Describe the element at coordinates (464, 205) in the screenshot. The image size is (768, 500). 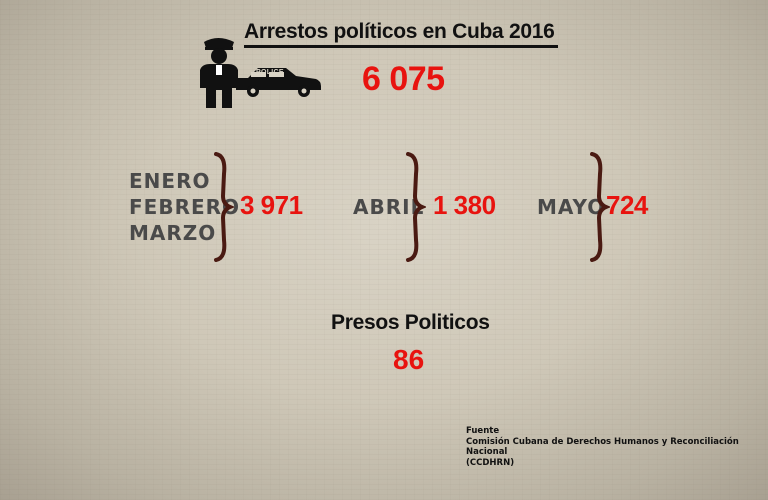
I see `period-value-april: 1 380` at that location.